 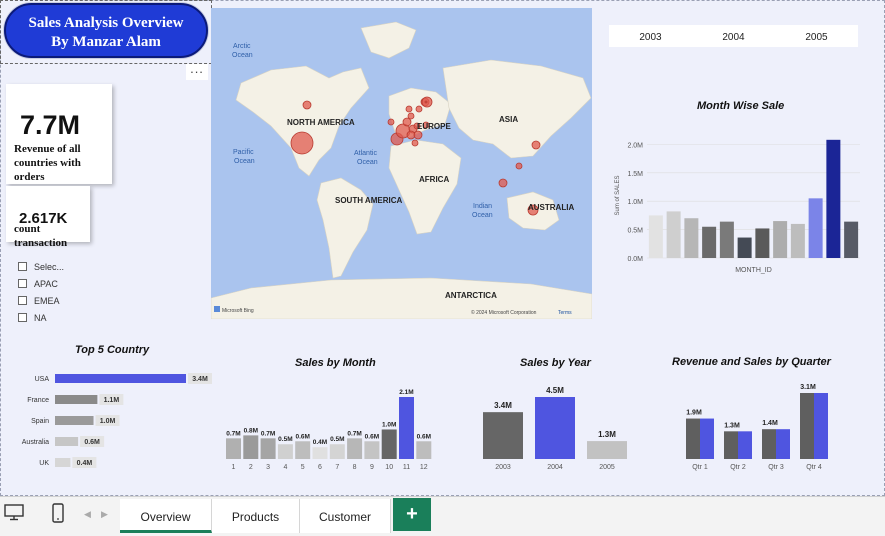 I want to click on bubble-extra, so click(x=426, y=102).